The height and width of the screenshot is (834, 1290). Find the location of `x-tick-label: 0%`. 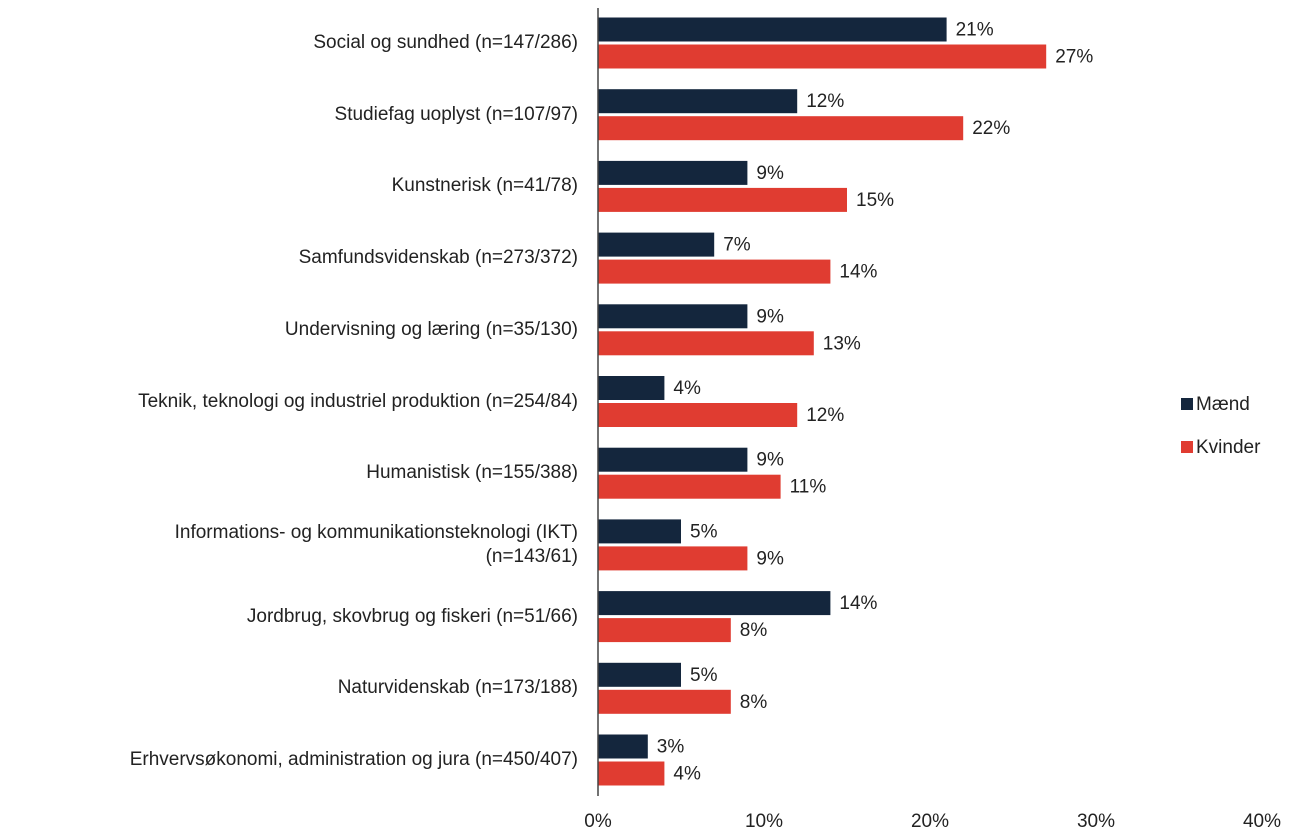

x-tick-label: 0% is located at coordinates (598, 821).